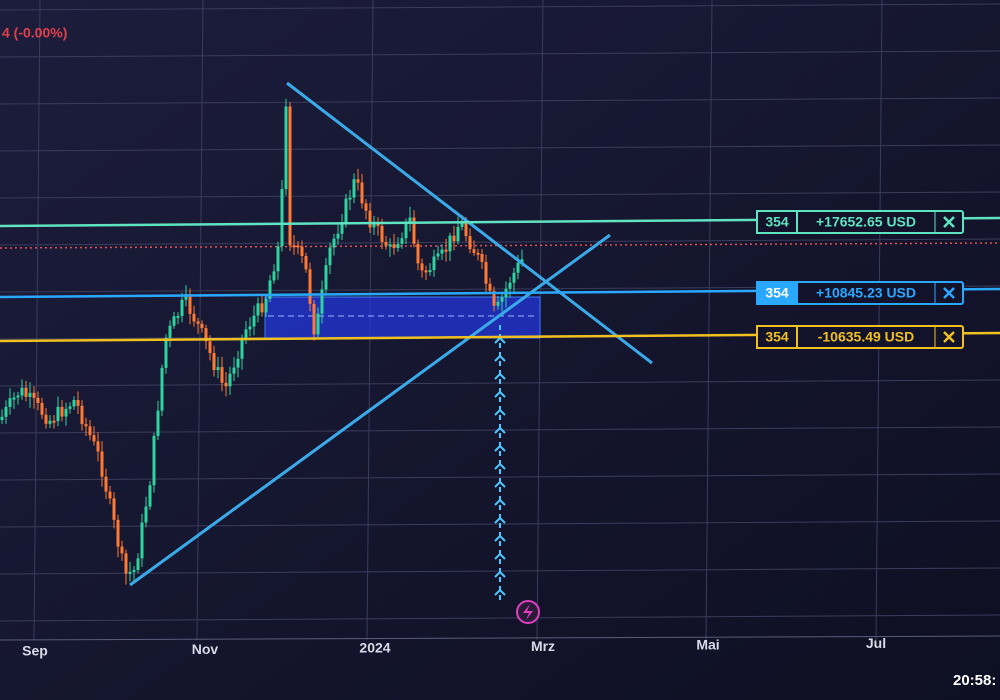 The image size is (1000, 700). What do you see at coordinates (707, 645) in the screenshot?
I see `x-tick-label: Mai` at bounding box center [707, 645].